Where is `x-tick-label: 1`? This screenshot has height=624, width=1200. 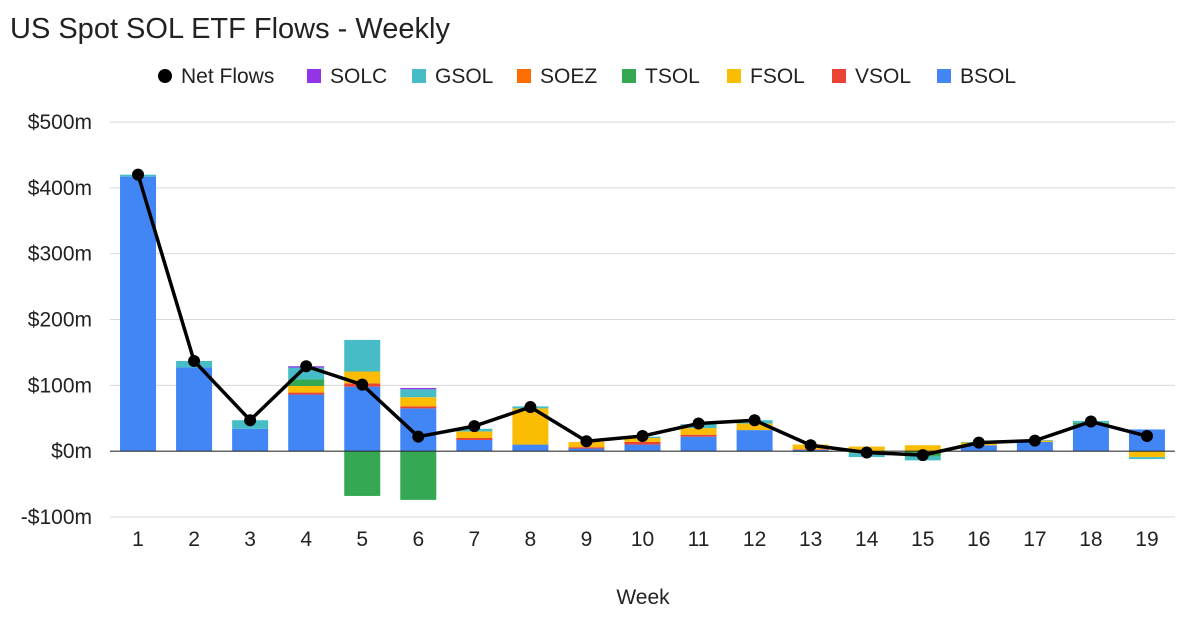 x-tick-label: 1 is located at coordinates (138, 539).